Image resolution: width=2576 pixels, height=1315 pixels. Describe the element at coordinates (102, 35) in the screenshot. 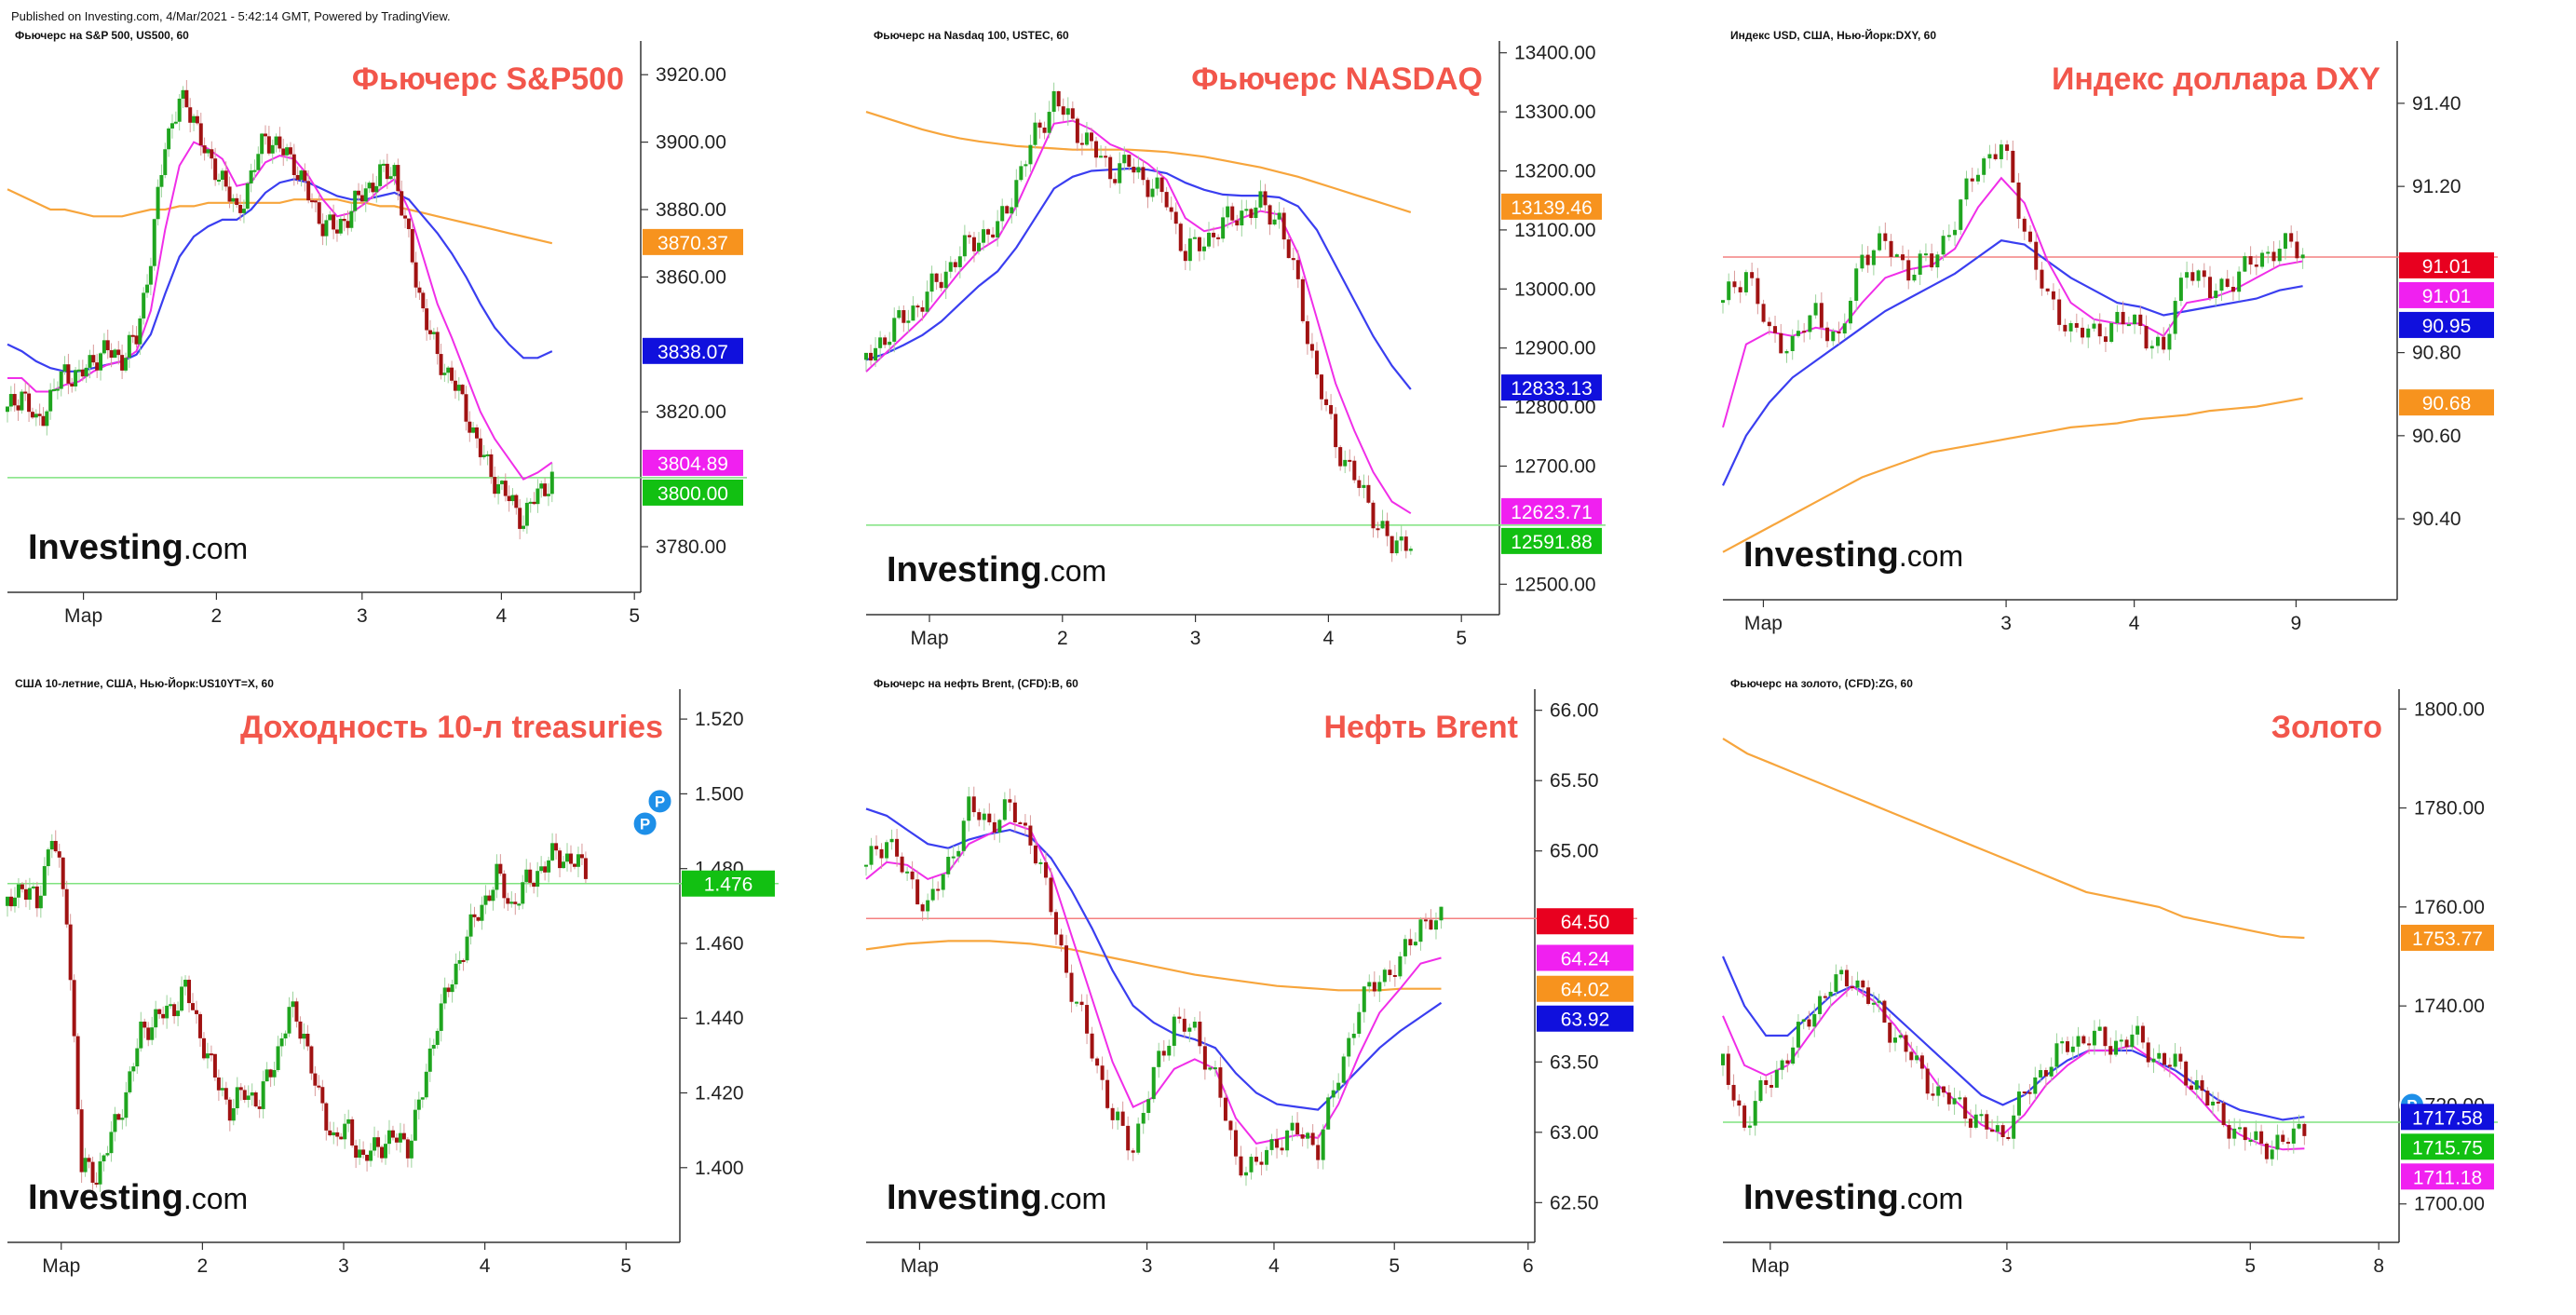

I see `chart-symbol-label: Фьючерс на S&P 500, US500, 60` at that location.